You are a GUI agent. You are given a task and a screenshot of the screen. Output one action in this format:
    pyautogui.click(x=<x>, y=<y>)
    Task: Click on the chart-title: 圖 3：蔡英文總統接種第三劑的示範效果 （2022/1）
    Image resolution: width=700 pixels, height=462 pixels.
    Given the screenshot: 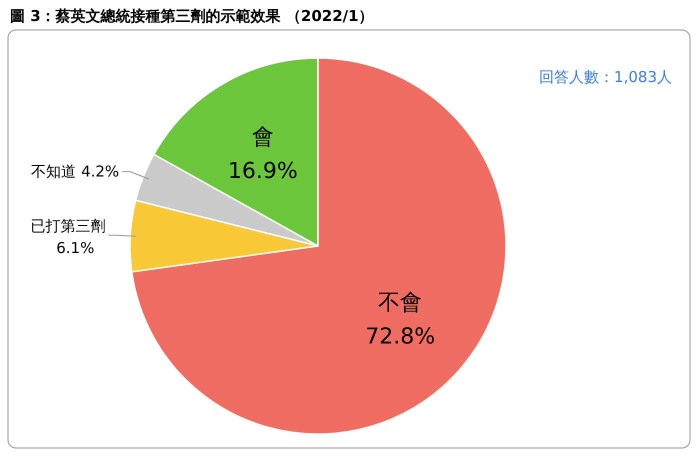 What is the action you would take?
    pyautogui.click(x=192, y=16)
    